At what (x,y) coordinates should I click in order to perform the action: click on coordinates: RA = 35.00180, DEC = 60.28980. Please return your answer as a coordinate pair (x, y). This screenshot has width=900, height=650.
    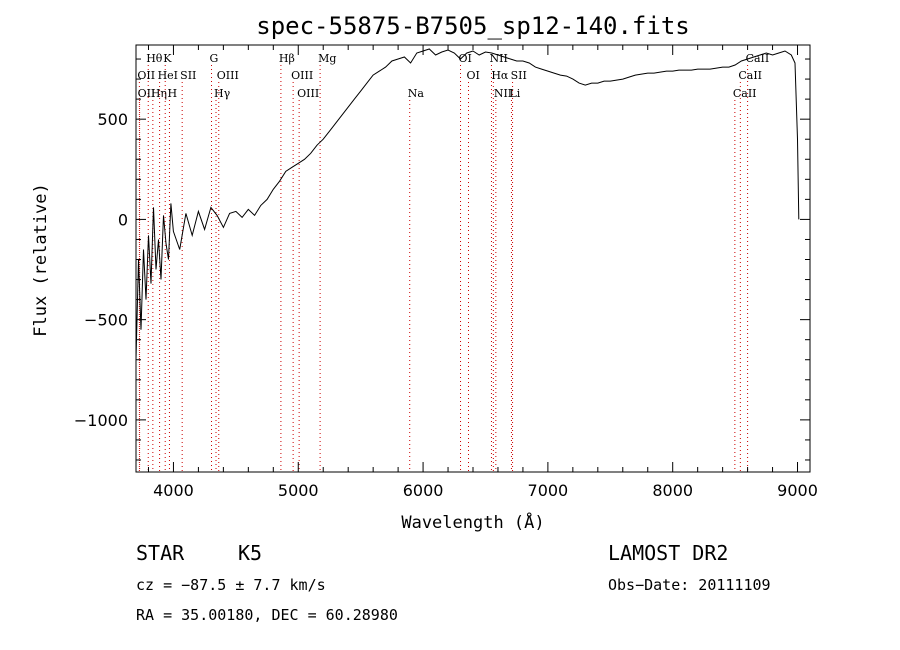
    Looking at the image, I should click on (267, 615).